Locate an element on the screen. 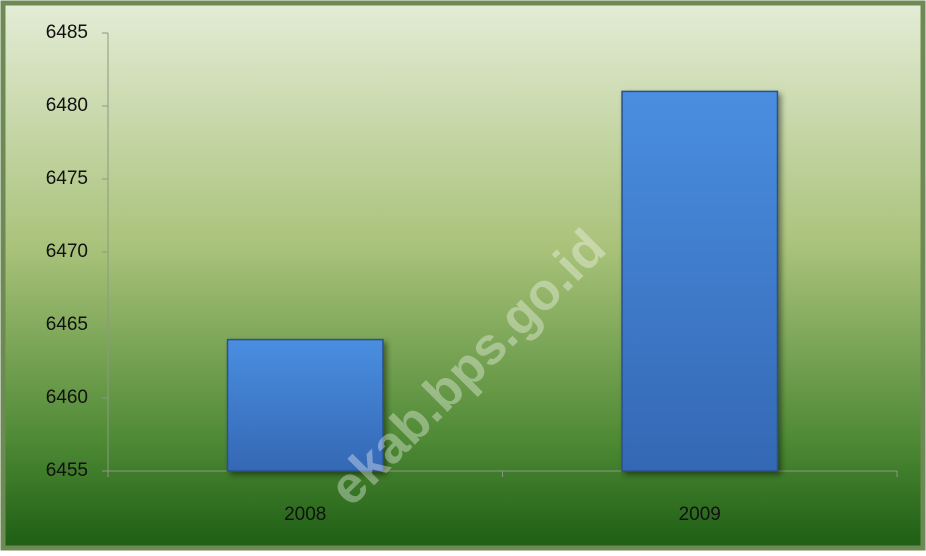  y-tick-label: 6465 is located at coordinates (67, 324).